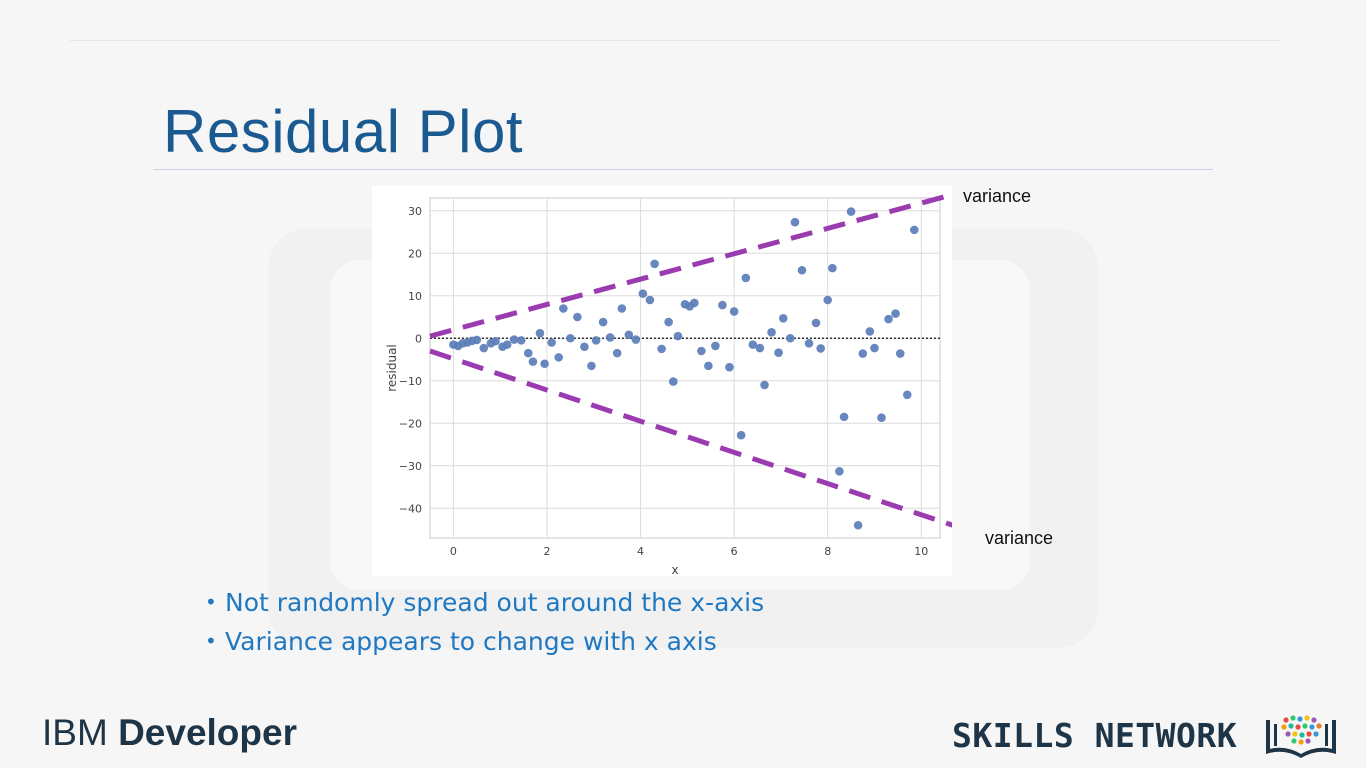  I want to click on slide-title: Residual Plot, so click(343, 131).